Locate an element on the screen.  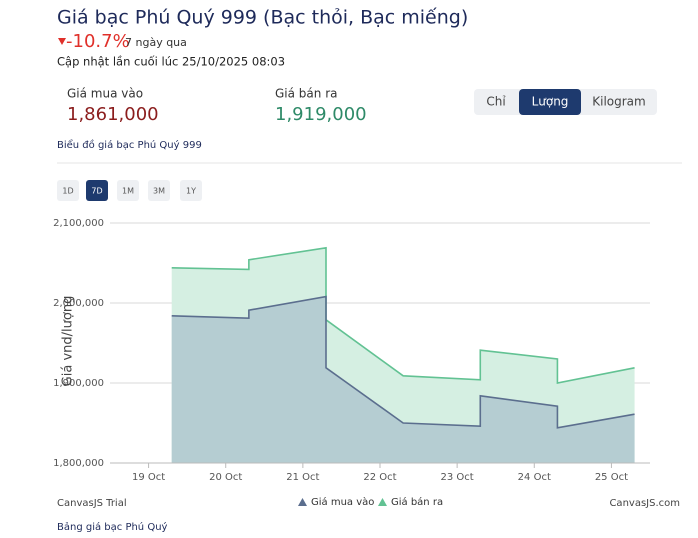
unit-button: Lượng is located at coordinates (550, 102).